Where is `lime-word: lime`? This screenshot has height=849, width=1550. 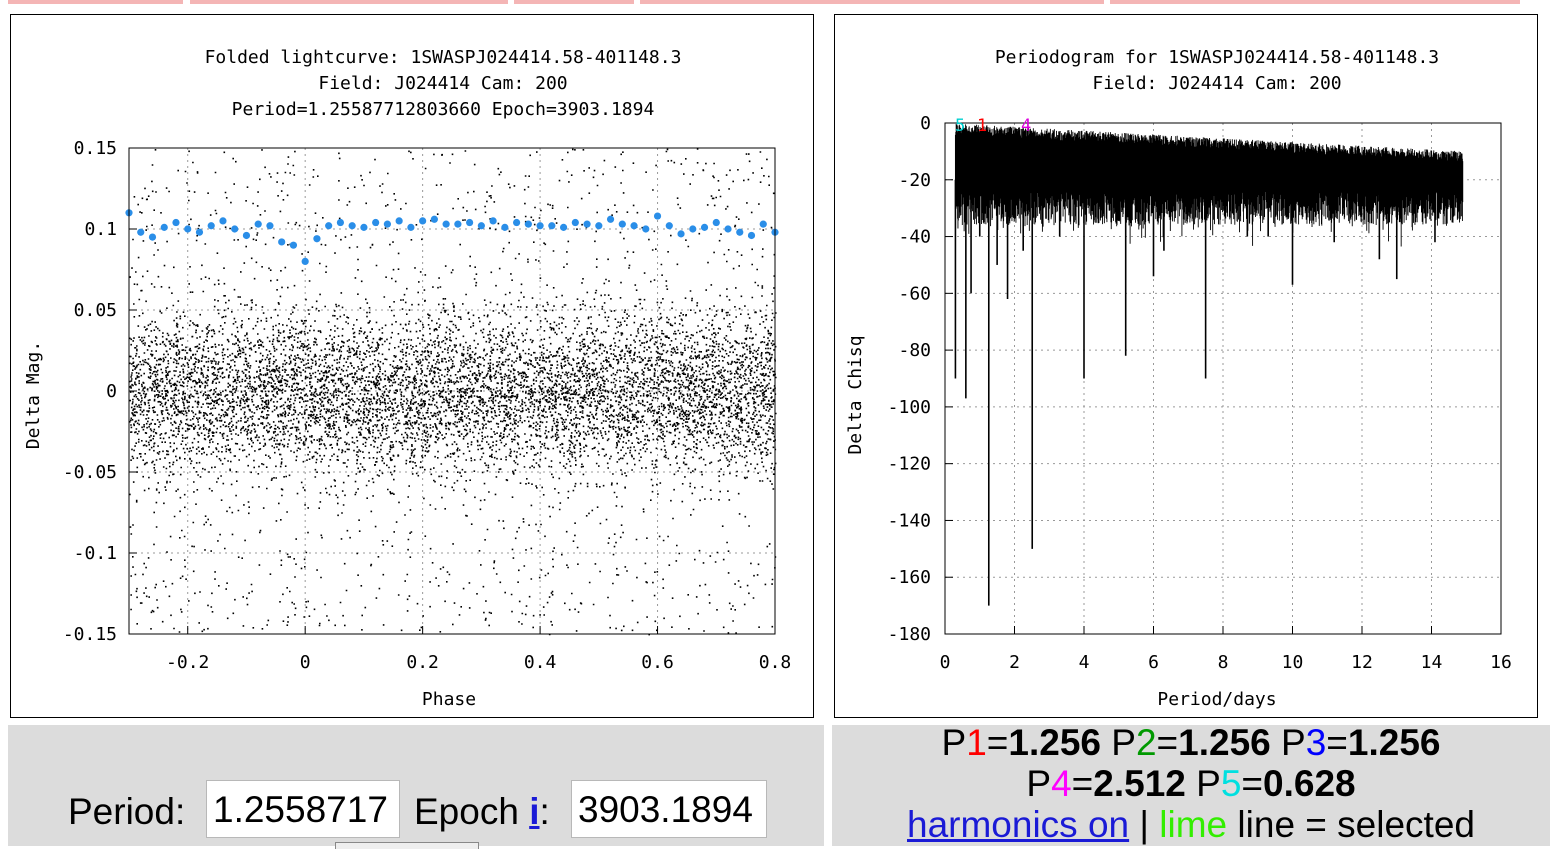
lime-word: lime is located at coordinates (1193, 824).